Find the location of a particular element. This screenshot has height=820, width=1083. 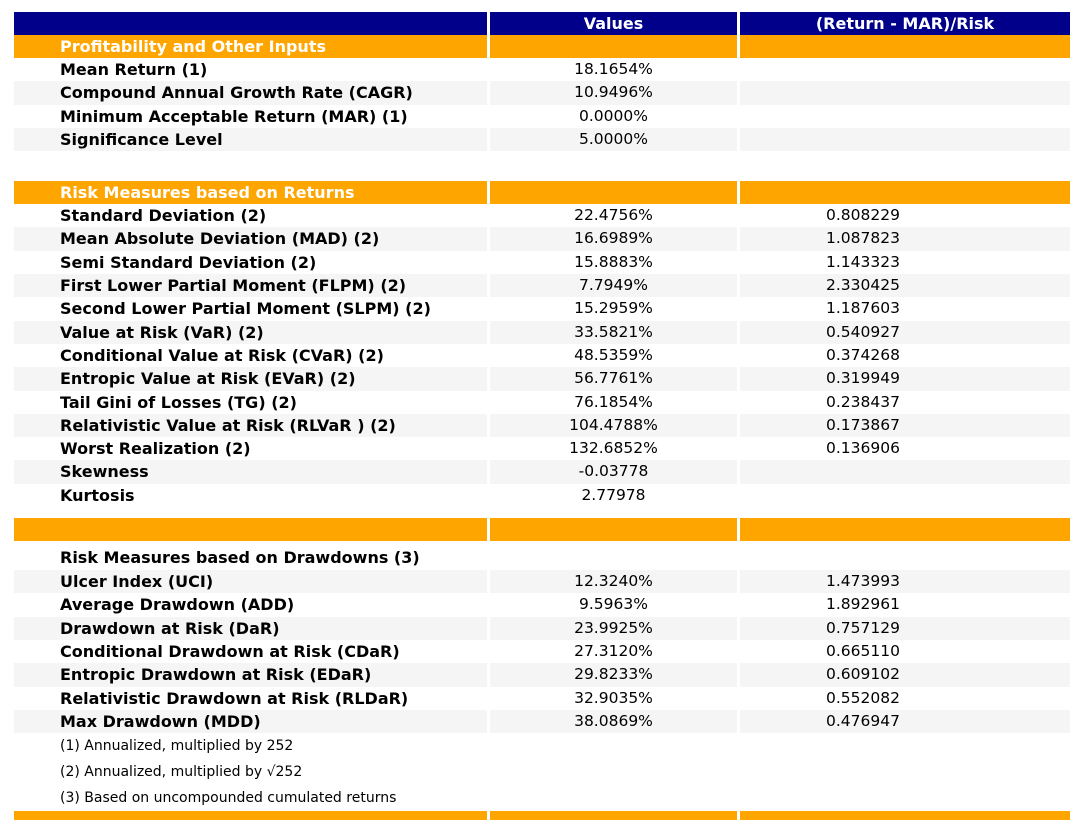

table-row: Ulcer Index (UCI) 12.3240% 1.473993 is located at coordinates (542, 582).